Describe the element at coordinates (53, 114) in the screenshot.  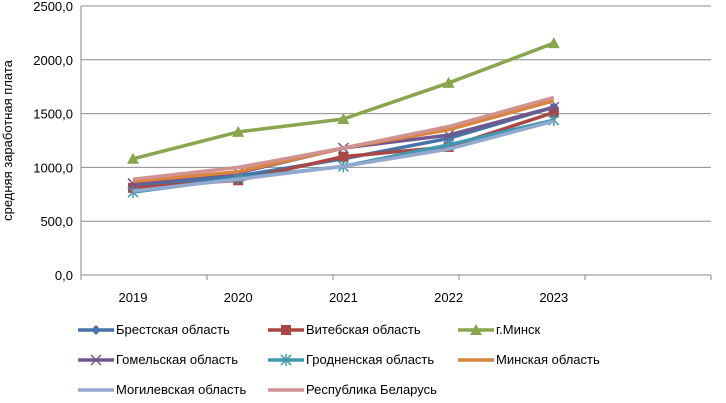
I see `y-tick-label: 1500,0` at that location.